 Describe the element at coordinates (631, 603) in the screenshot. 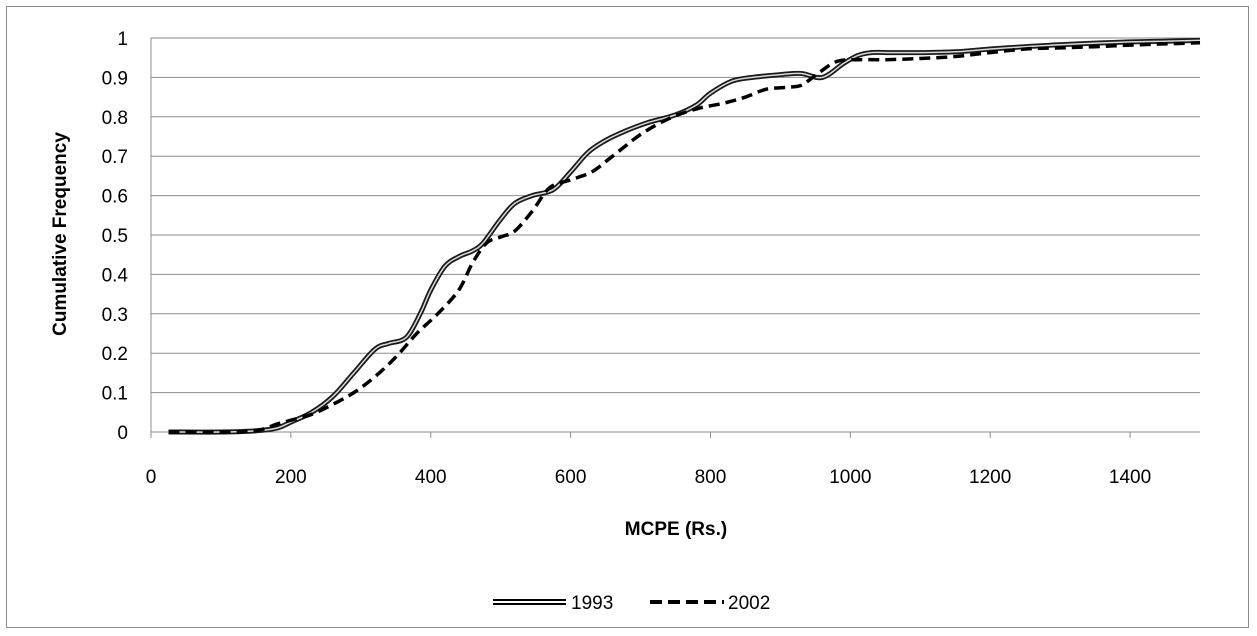

I see `legend: 1993 2002` at that location.